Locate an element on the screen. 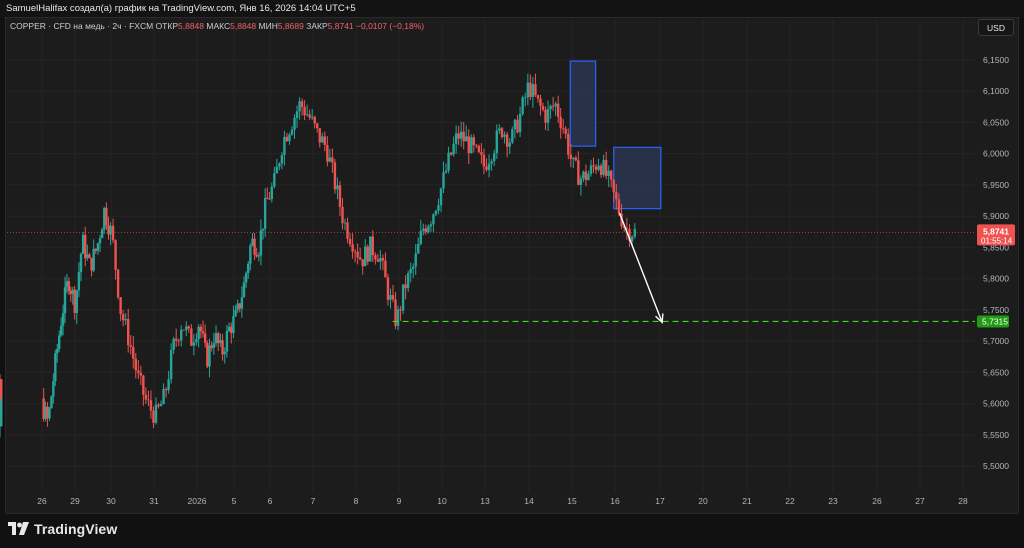 Image resolution: width=1024 pixels, height=548 pixels. y-tick-label: 5,9000 is located at coordinates (996, 216).